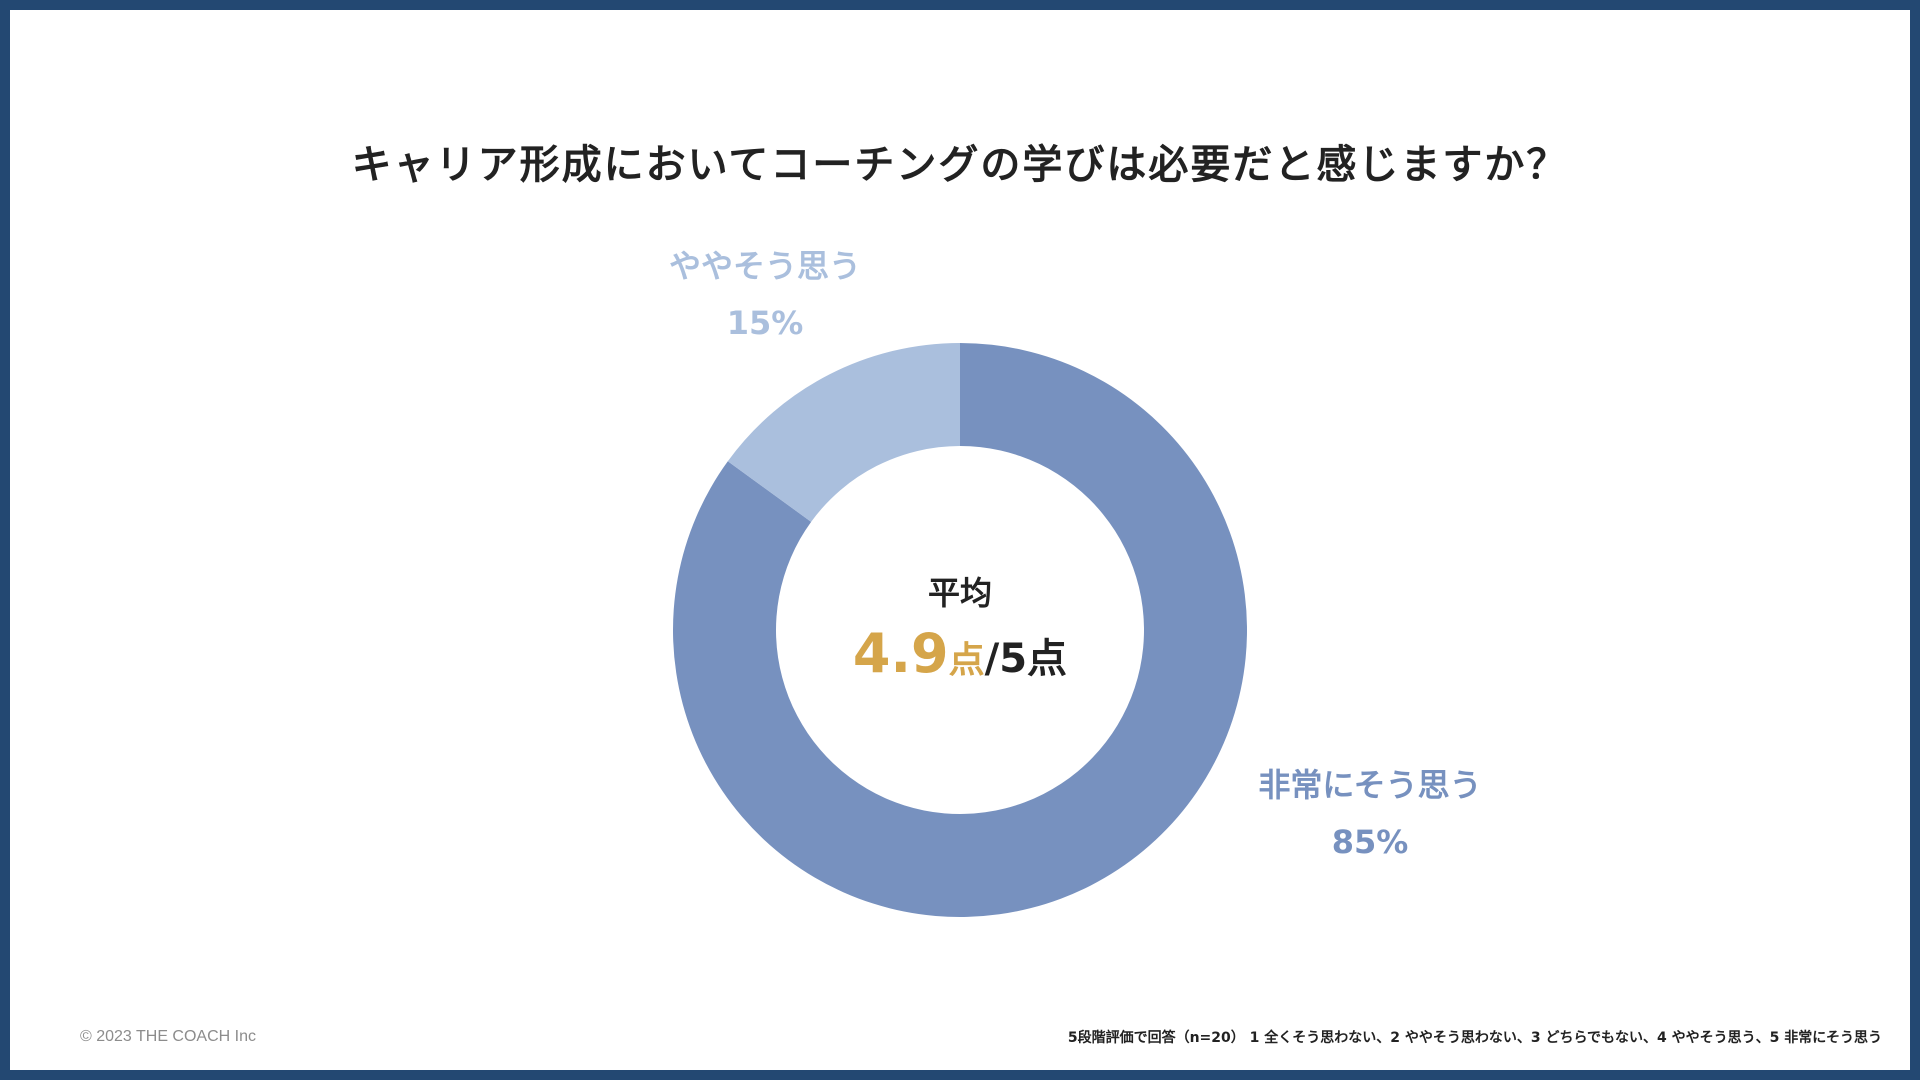  I want to click on average-score-unit: 点, so click(966, 660).